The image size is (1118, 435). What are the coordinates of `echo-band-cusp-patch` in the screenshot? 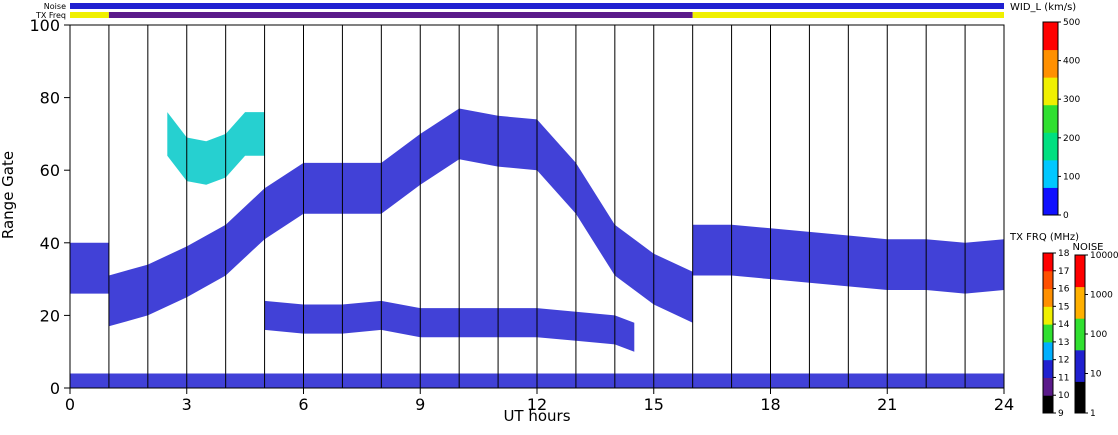 It's located at (216, 148).